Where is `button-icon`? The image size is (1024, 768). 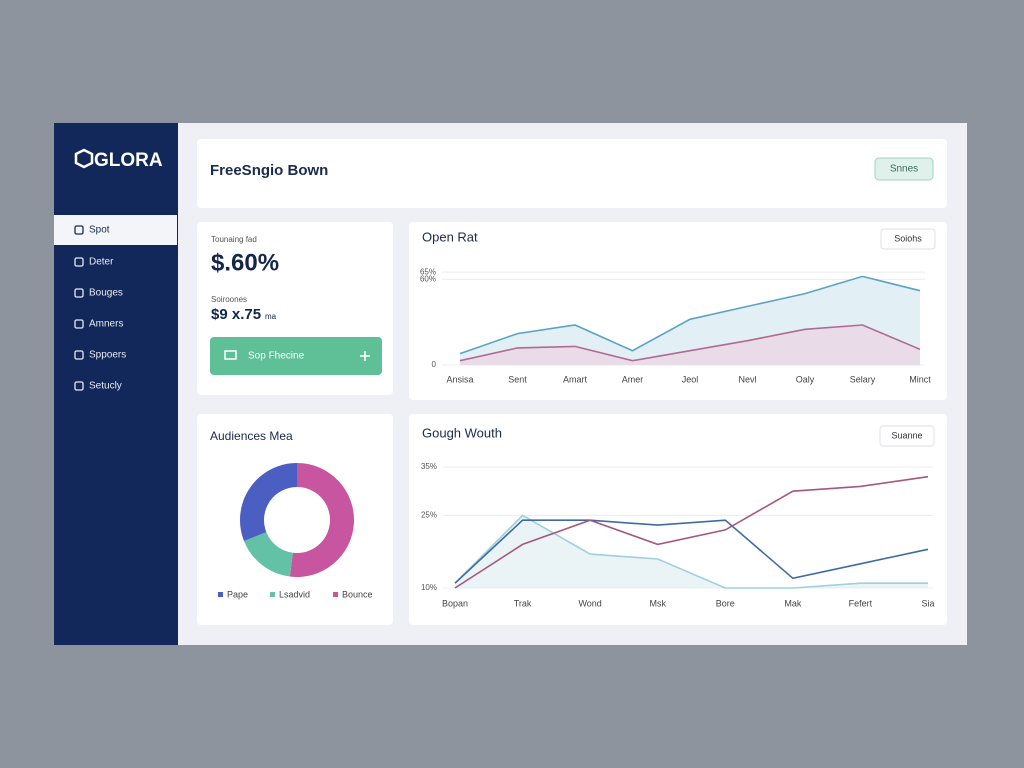
button-icon is located at coordinates (230, 355).